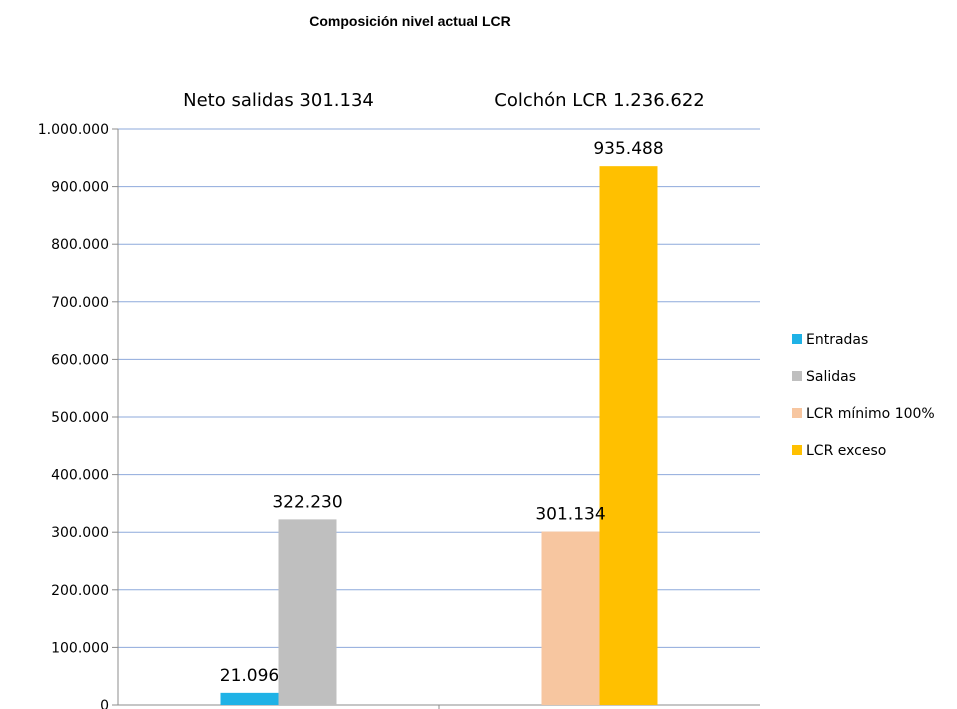  Describe the element at coordinates (80, 591) in the screenshot. I see `y-tick-label: 200.000` at that location.